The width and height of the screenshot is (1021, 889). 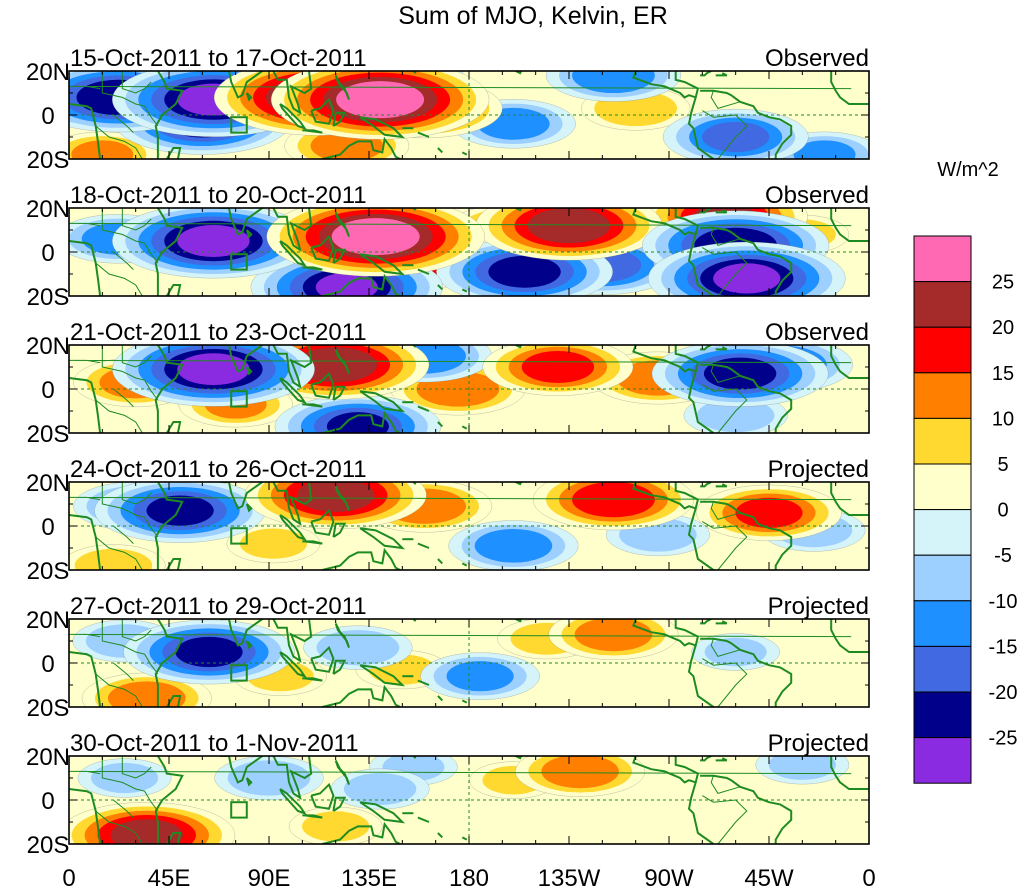 I want to click on y-tick-label: 20N, so click(x=48, y=72).